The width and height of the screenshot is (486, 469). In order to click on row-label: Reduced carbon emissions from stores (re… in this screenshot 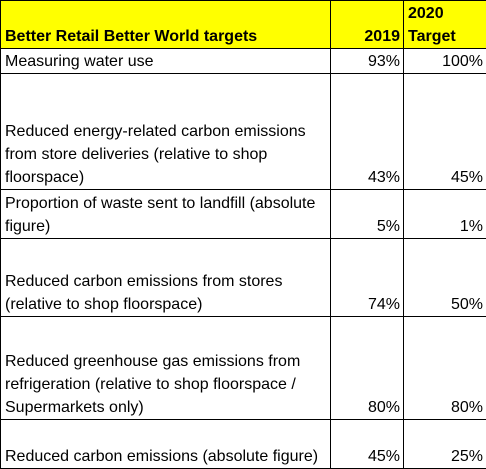, I will do `click(165, 277)`.